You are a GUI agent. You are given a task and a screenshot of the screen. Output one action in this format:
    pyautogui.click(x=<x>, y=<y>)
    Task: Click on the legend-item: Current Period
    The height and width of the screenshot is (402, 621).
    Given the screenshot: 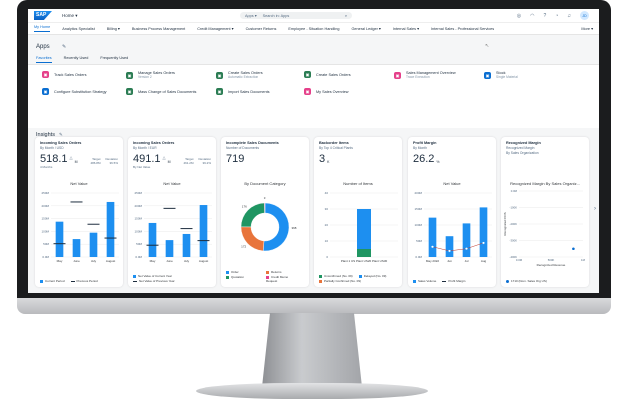 What is the action you would take?
    pyautogui.click(x=52, y=281)
    